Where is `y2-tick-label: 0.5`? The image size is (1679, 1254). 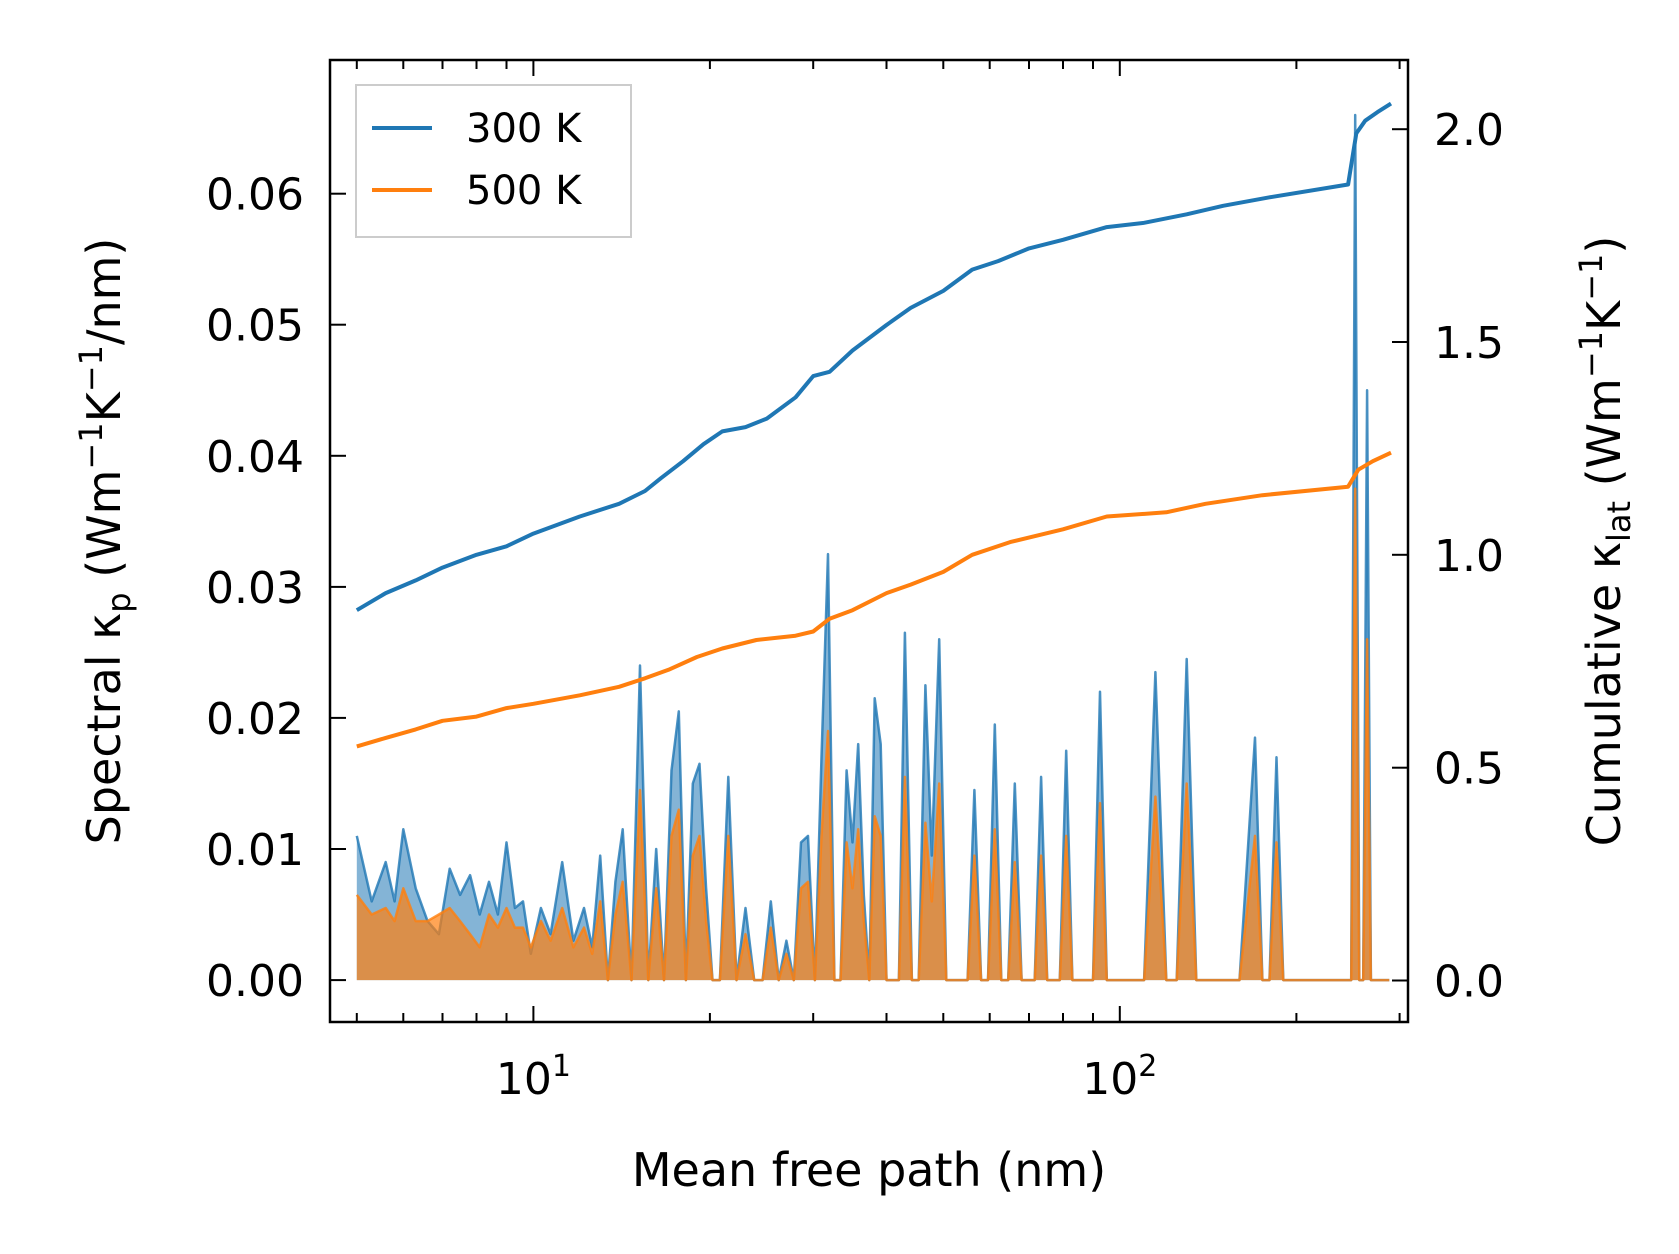 y2-tick-label: 0.5 is located at coordinates (1469, 769).